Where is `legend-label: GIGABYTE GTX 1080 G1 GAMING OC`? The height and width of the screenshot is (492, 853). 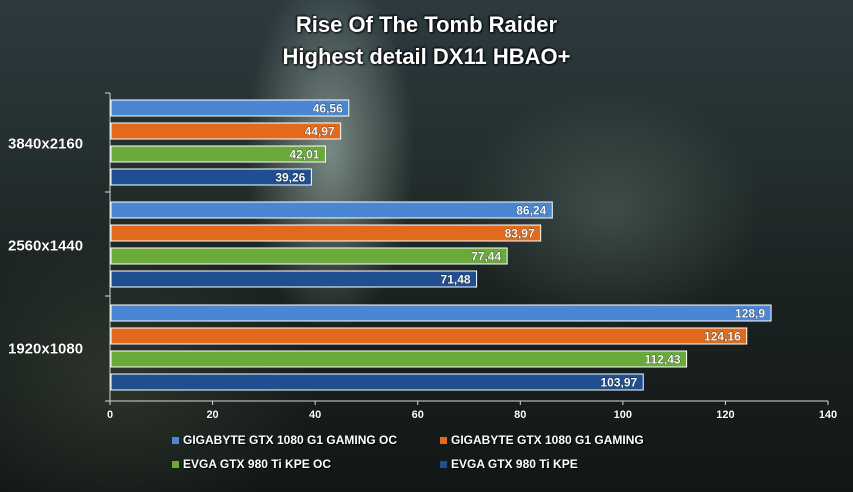 legend-label: GIGABYTE GTX 1080 G1 GAMING OC is located at coordinates (290, 440).